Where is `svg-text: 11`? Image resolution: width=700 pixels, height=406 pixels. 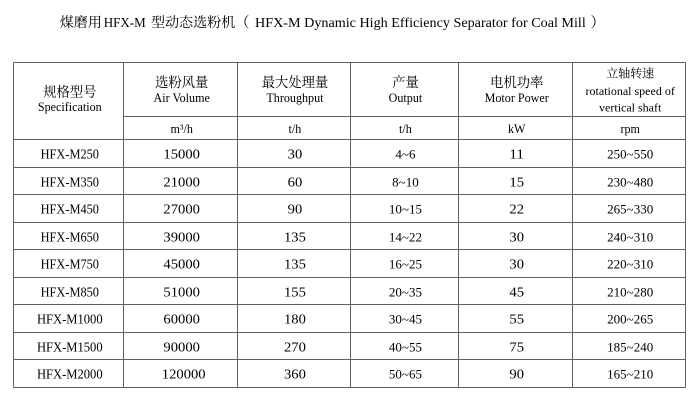
svg-text: 11 is located at coordinates (516, 153).